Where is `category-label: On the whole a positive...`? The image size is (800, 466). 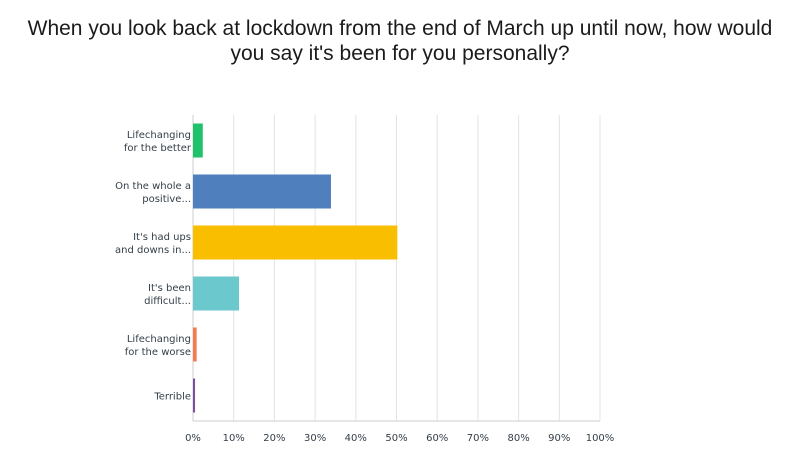
category-label: On the whole a positive... is located at coordinates (153, 193).